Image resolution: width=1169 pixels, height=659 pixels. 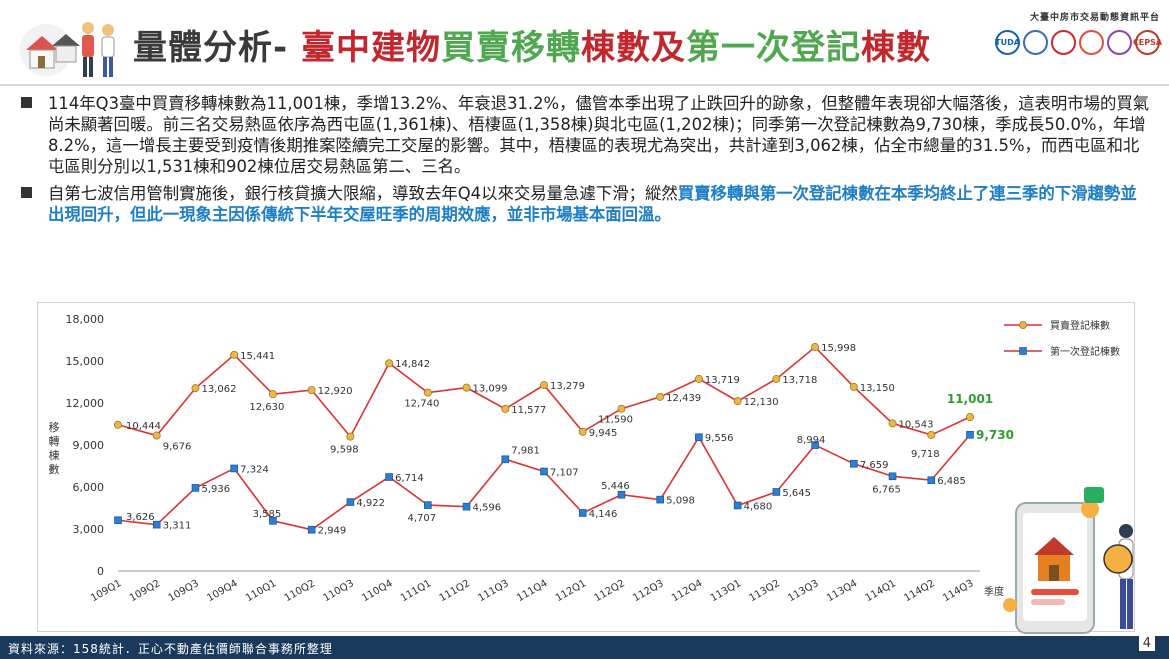 What do you see at coordinates (1068, 560) in the screenshot?
I see `phone-money-illustration` at bounding box center [1068, 560].